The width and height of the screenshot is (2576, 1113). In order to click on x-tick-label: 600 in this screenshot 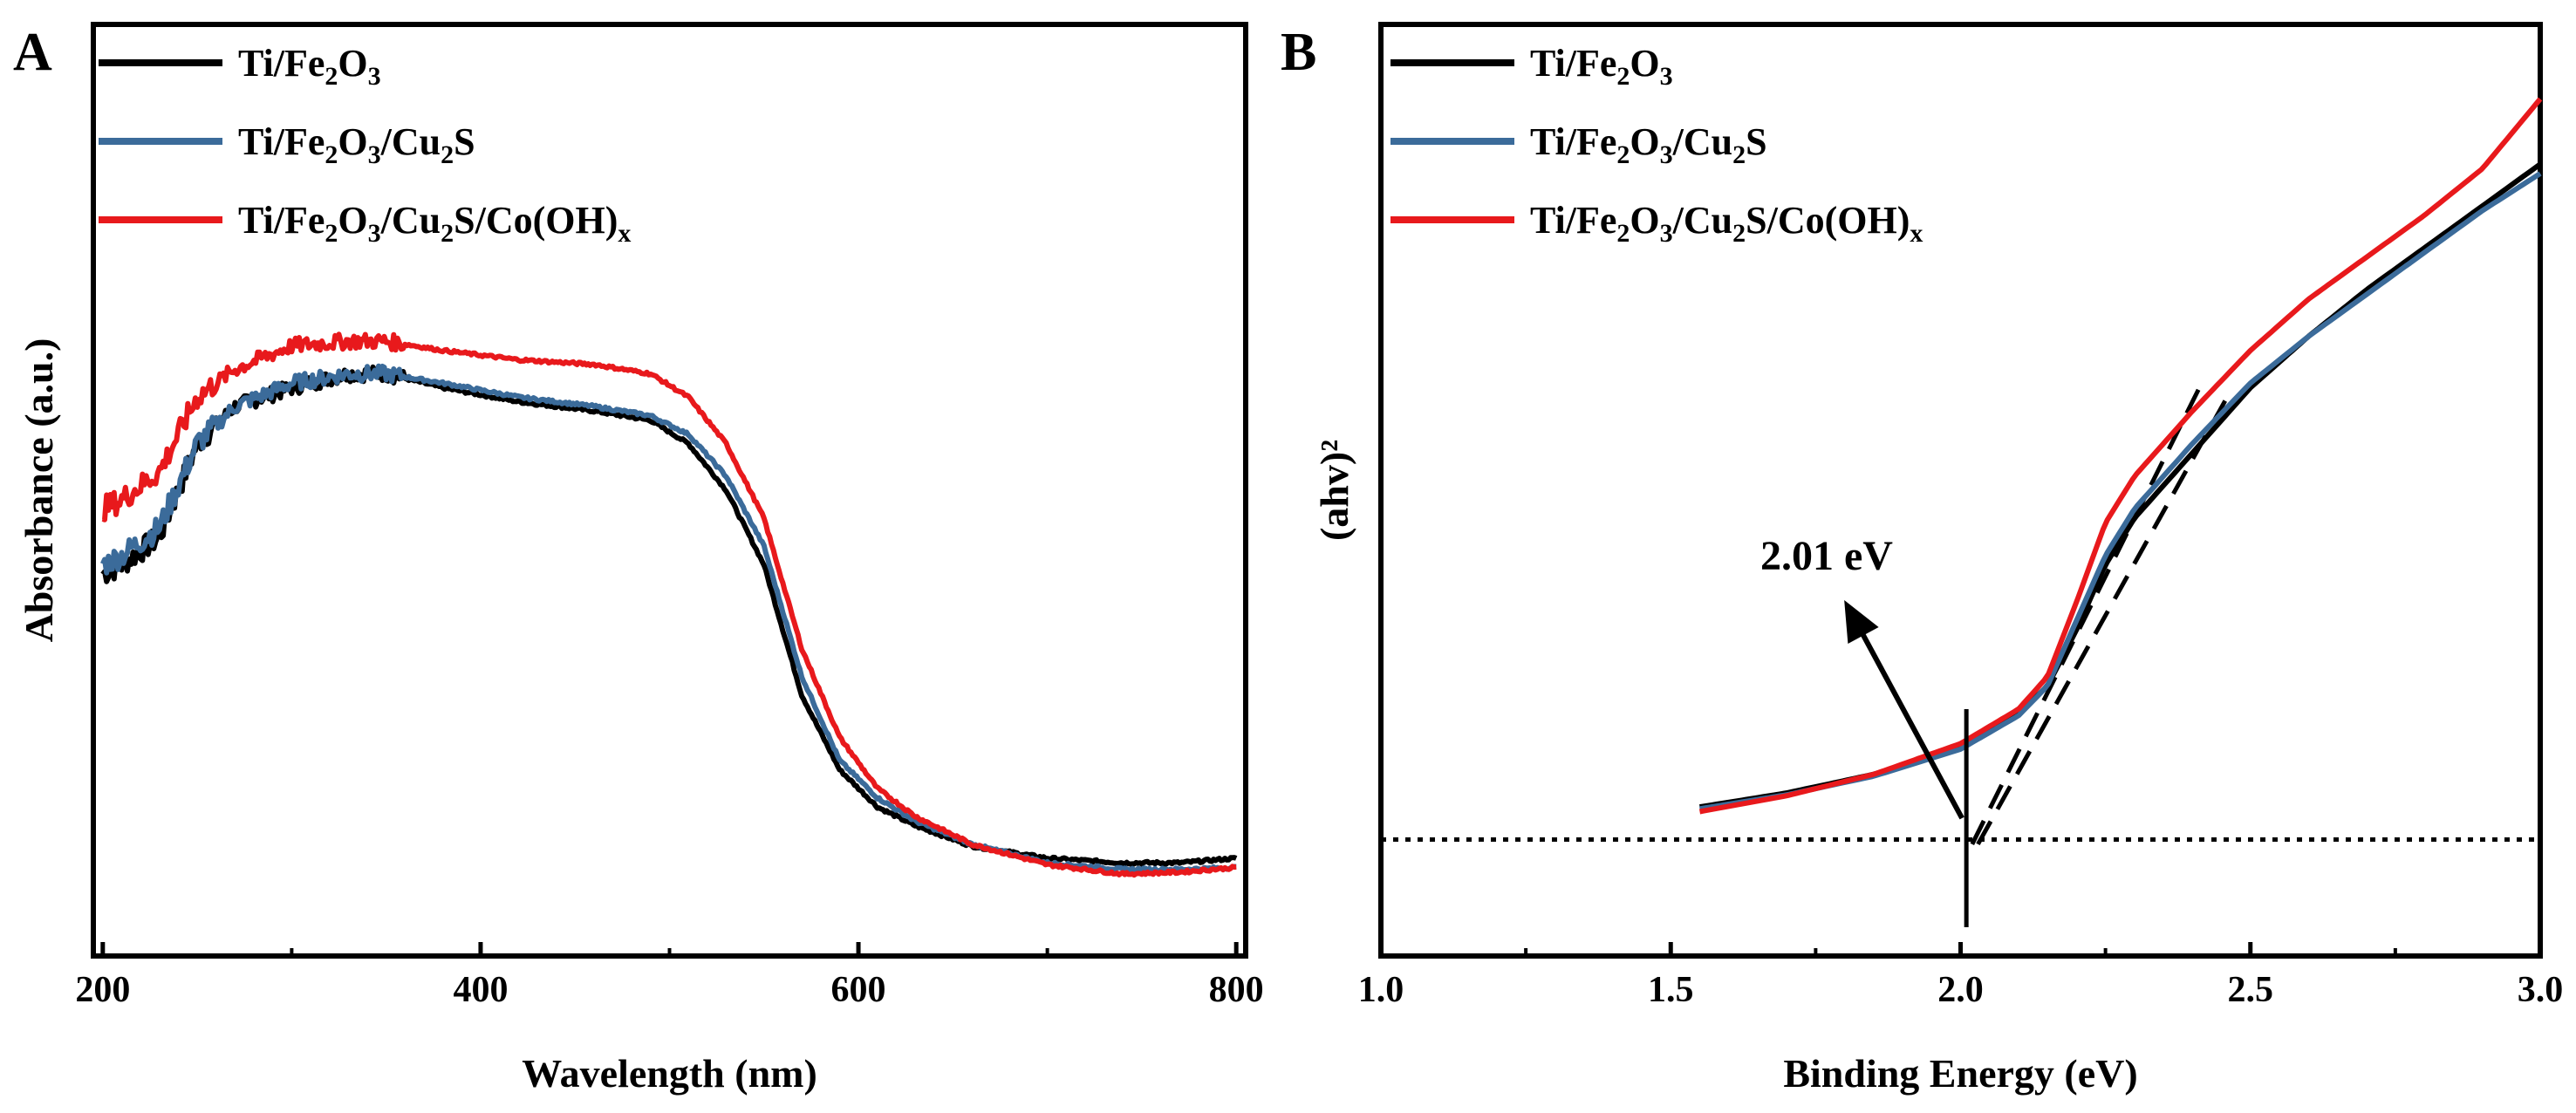, I will do `click(858, 990)`.